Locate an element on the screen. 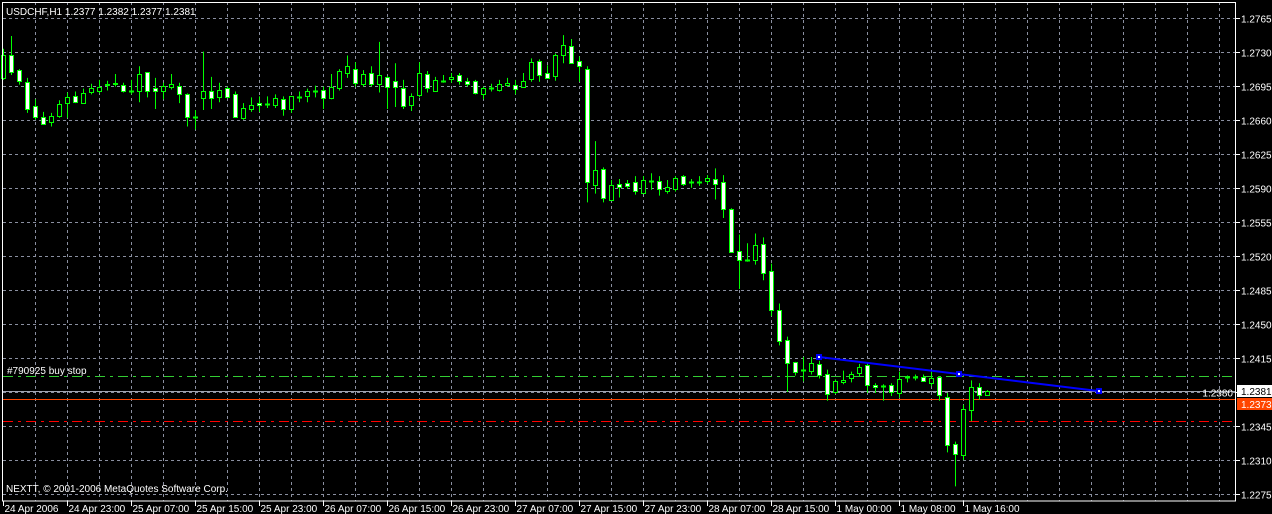 This screenshot has height=514, width=1272. time-tick-label: 1 May 16:00 is located at coordinates (992, 509).